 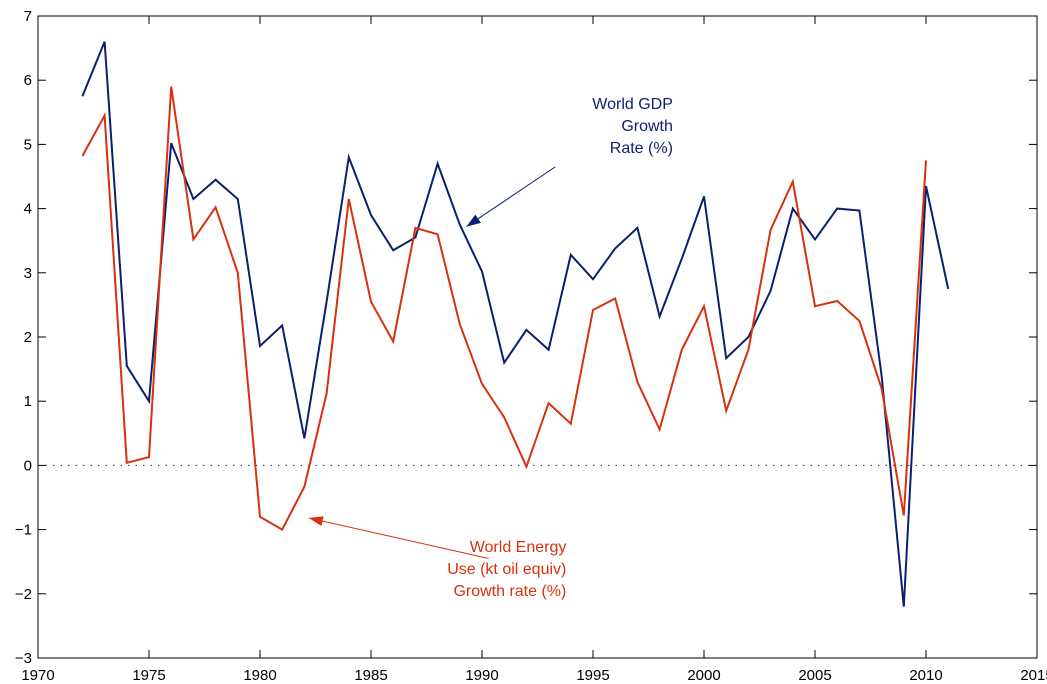 I want to click on y-tick-label: 6, so click(x=28, y=80).